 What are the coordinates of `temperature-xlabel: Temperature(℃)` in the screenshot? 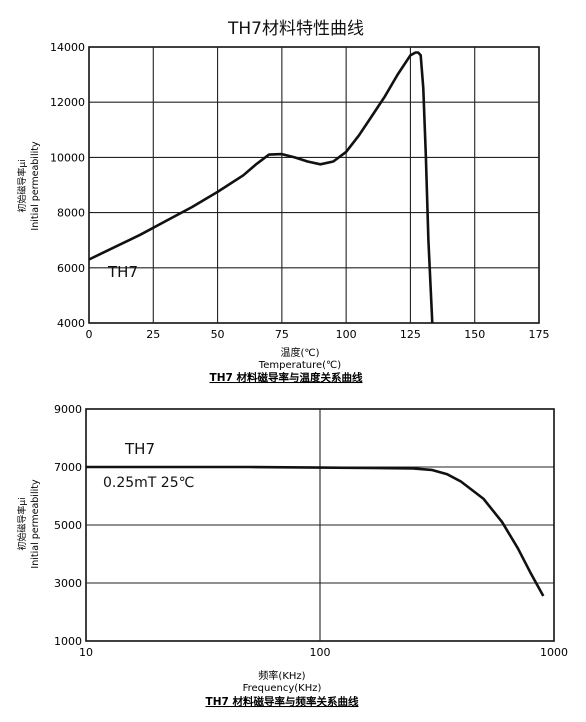 It's located at (299, 365).